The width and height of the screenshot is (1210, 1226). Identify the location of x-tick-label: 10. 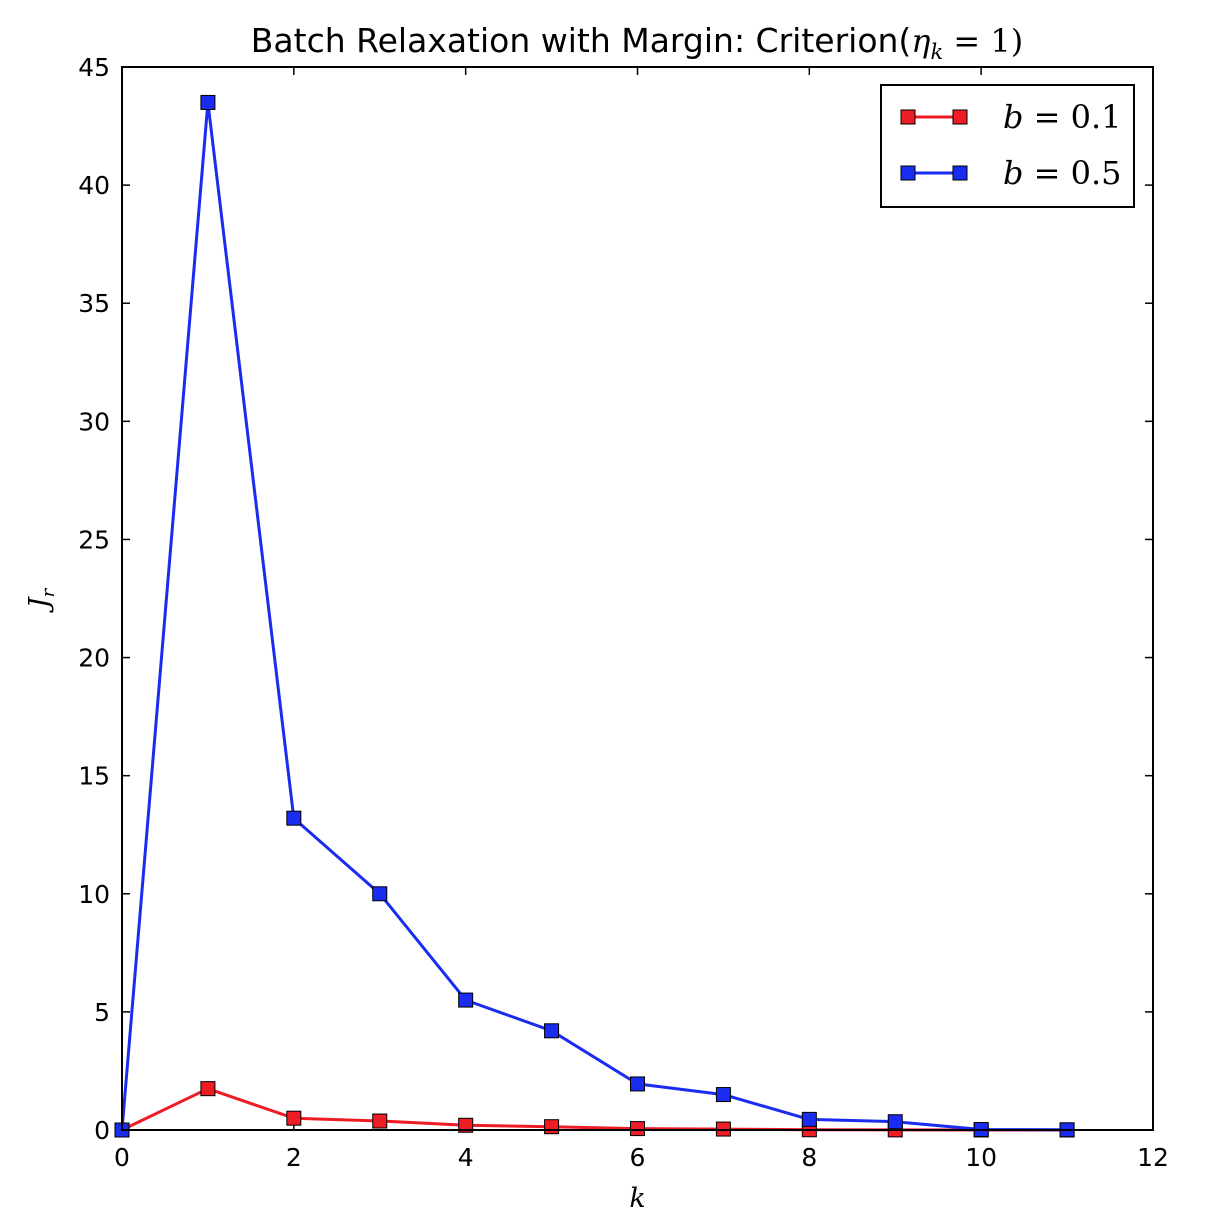
(981, 1157).